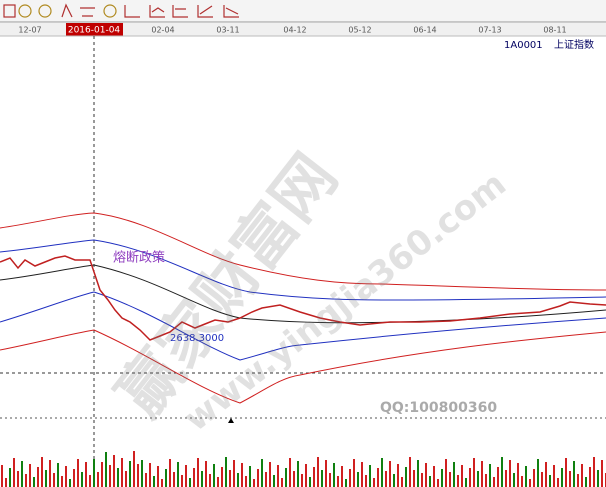 This screenshot has height=487, width=606. I want to click on toolbar-icons, so click(121, 10).